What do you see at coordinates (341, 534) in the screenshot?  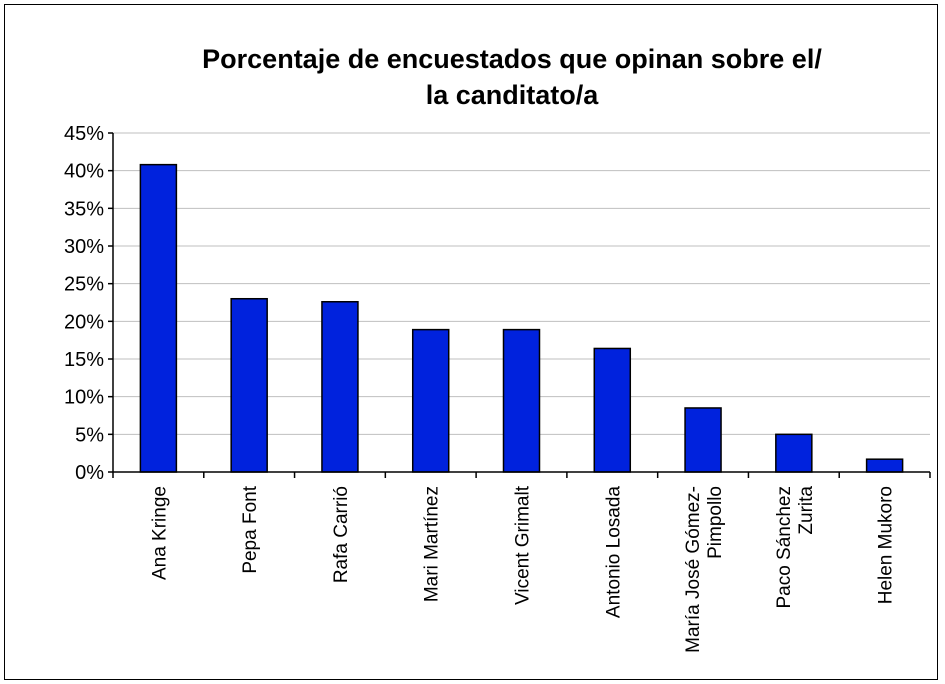 I see `x-category-label: Rafa Carrió` at bounding box center [341, 534].